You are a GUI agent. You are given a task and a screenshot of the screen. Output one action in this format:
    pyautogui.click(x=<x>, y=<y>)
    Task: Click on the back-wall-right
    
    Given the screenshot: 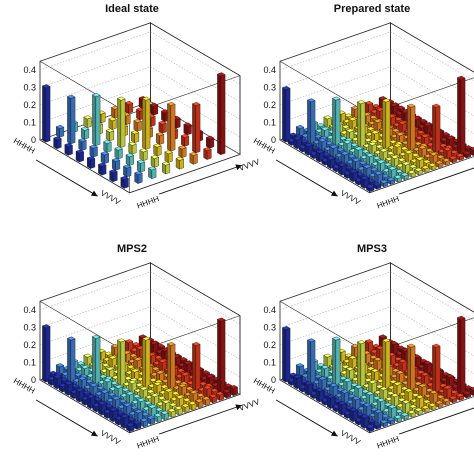 What is the action you would take?
    pyautogui.click(x=431, y=302)
    